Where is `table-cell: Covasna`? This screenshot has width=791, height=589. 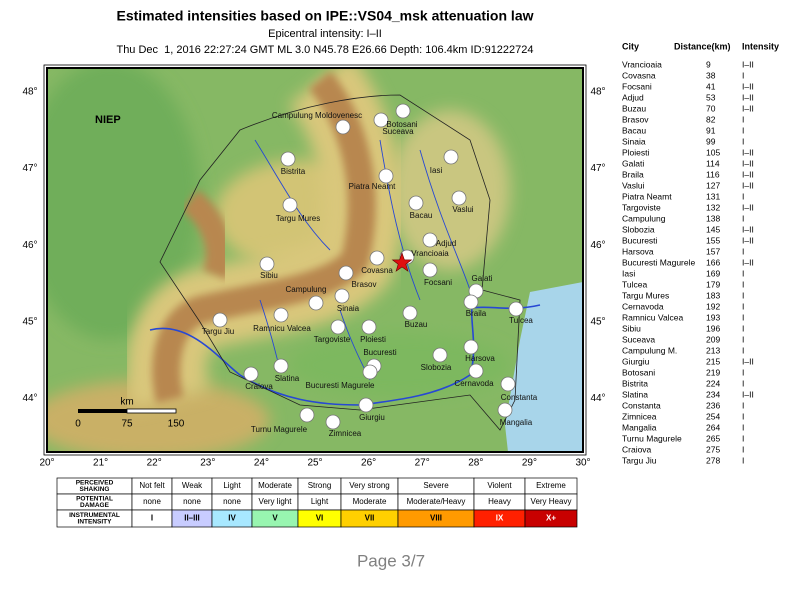
table-cell: Covasna is located at coordinates (639, 75).